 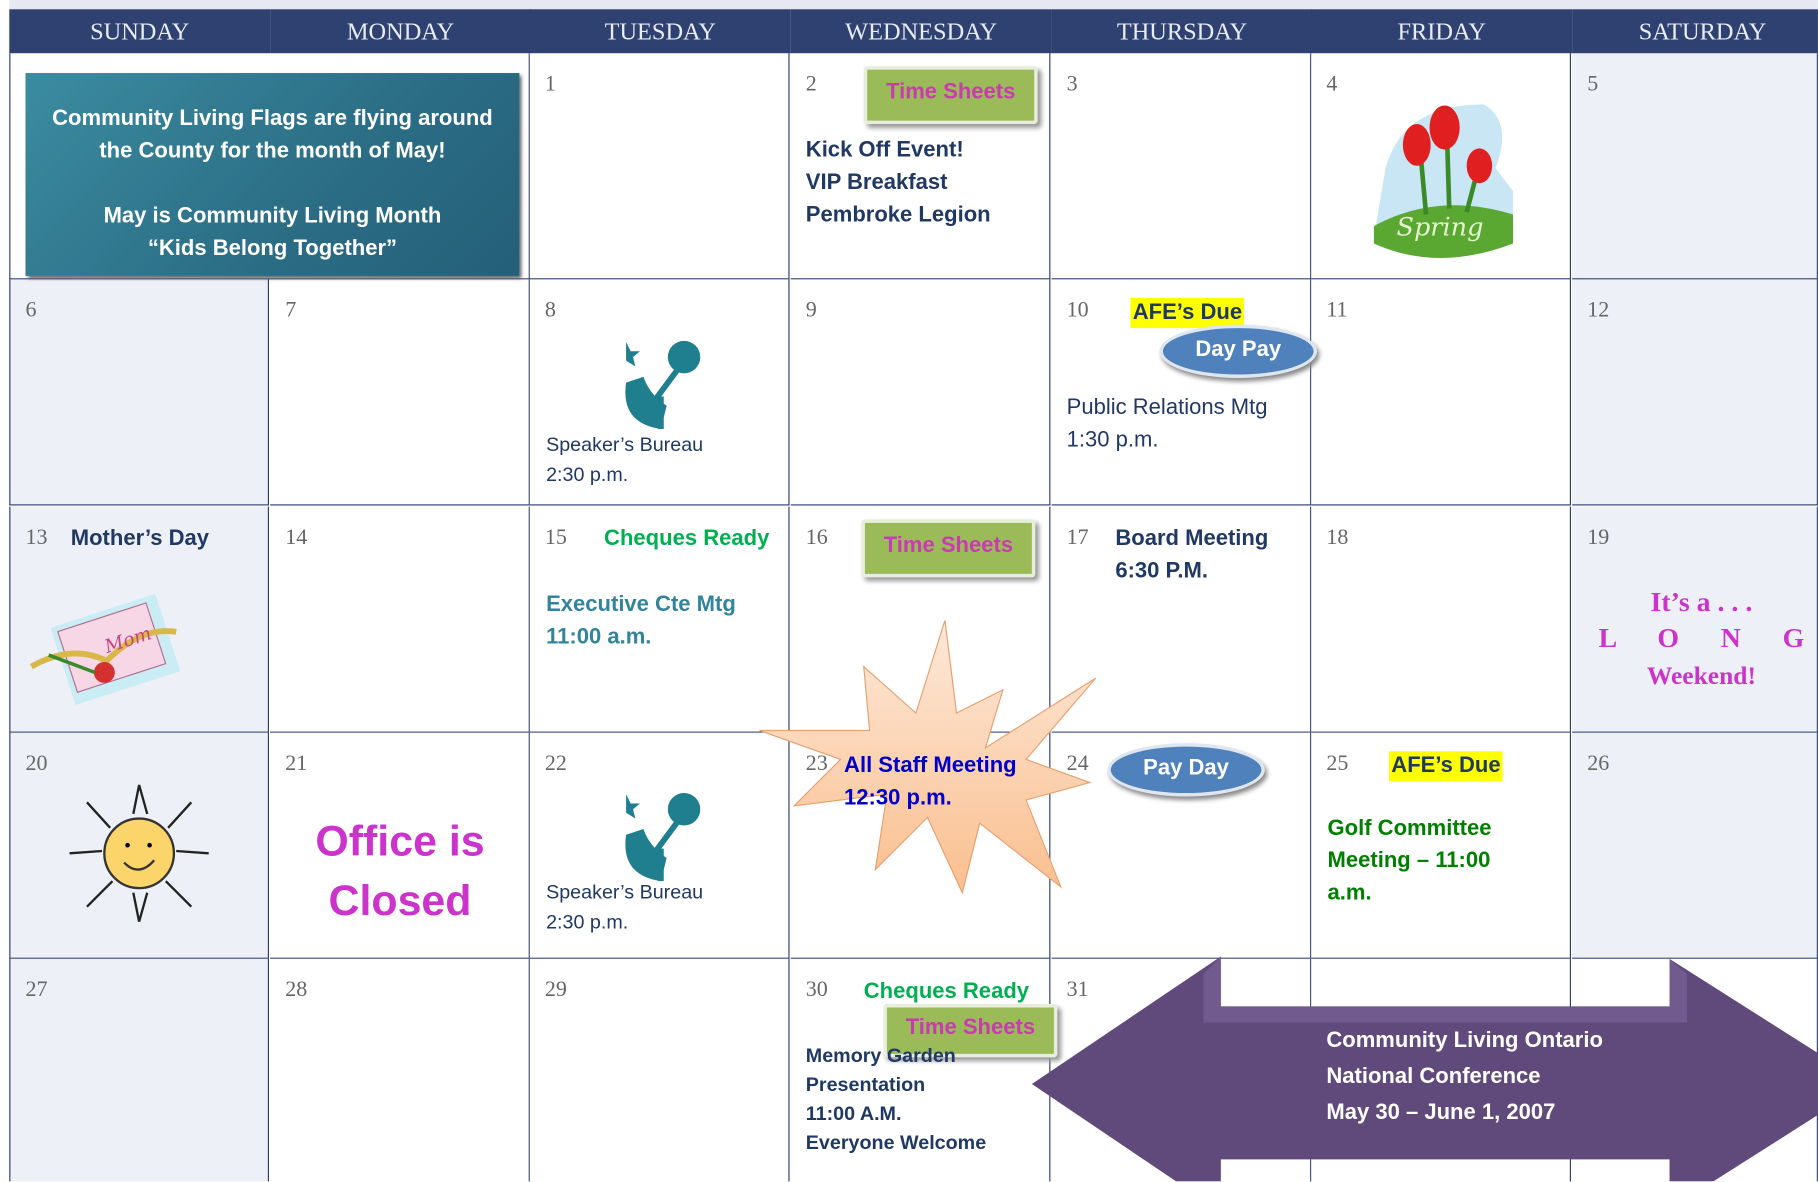 What do you see at coordinates (865, 1084) in the screenshot?
I see `event-text: Presentation` at bounding box center [865, 1084].